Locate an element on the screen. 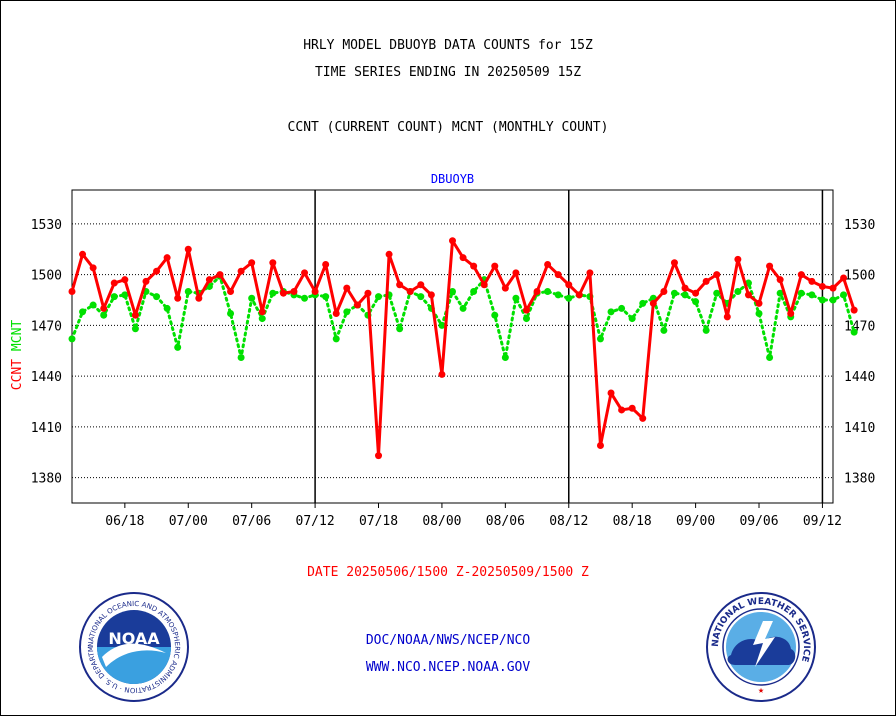 This screenshot has height=716, width=896. y-tick-label-left: 1380 is located at coordinates (46, 479).